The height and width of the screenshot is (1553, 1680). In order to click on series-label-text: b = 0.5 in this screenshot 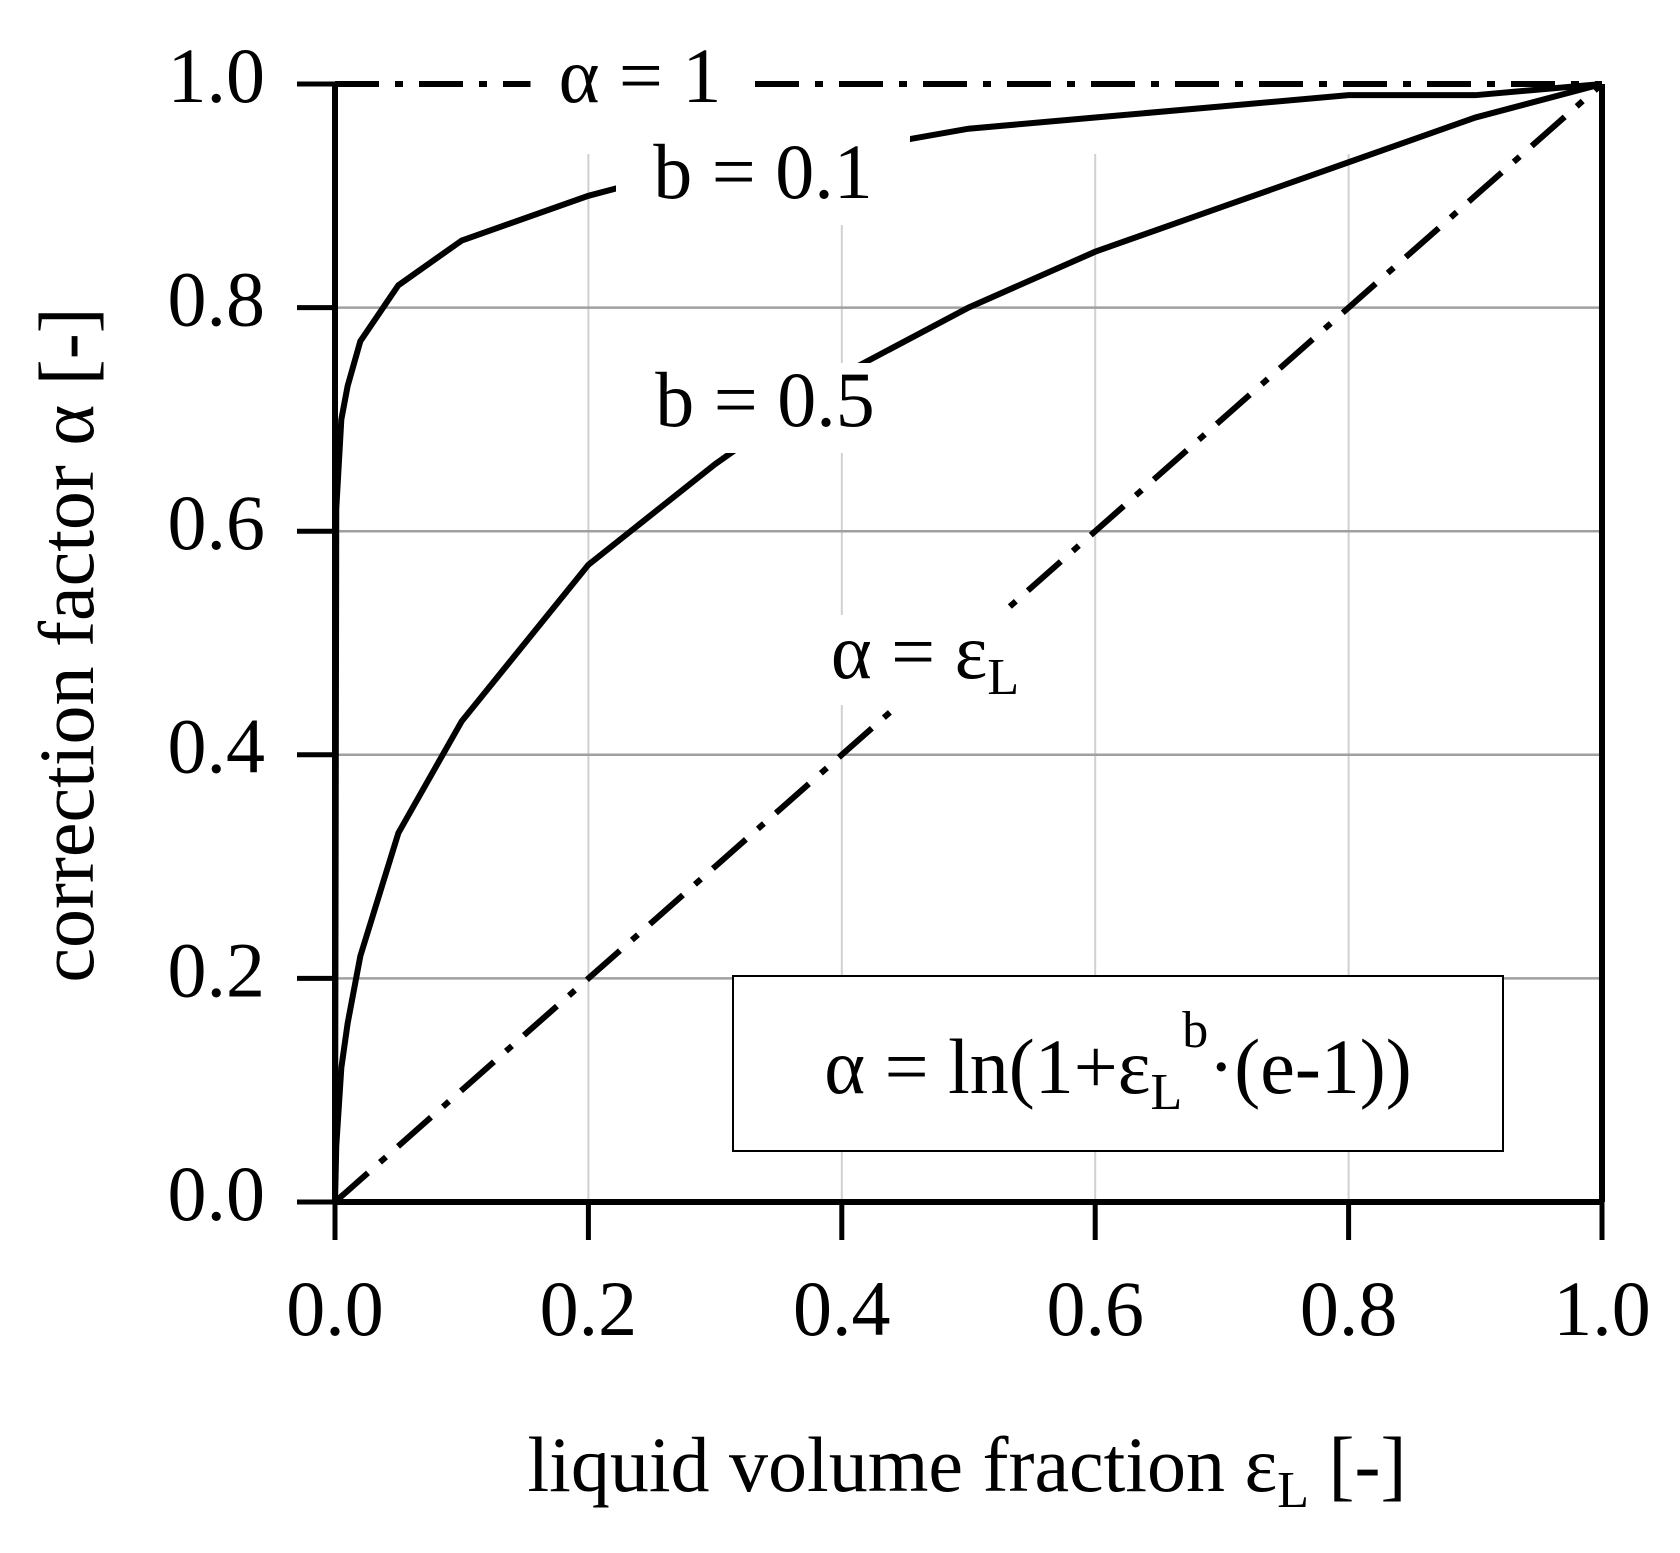, I will do `click(765, 399)`.